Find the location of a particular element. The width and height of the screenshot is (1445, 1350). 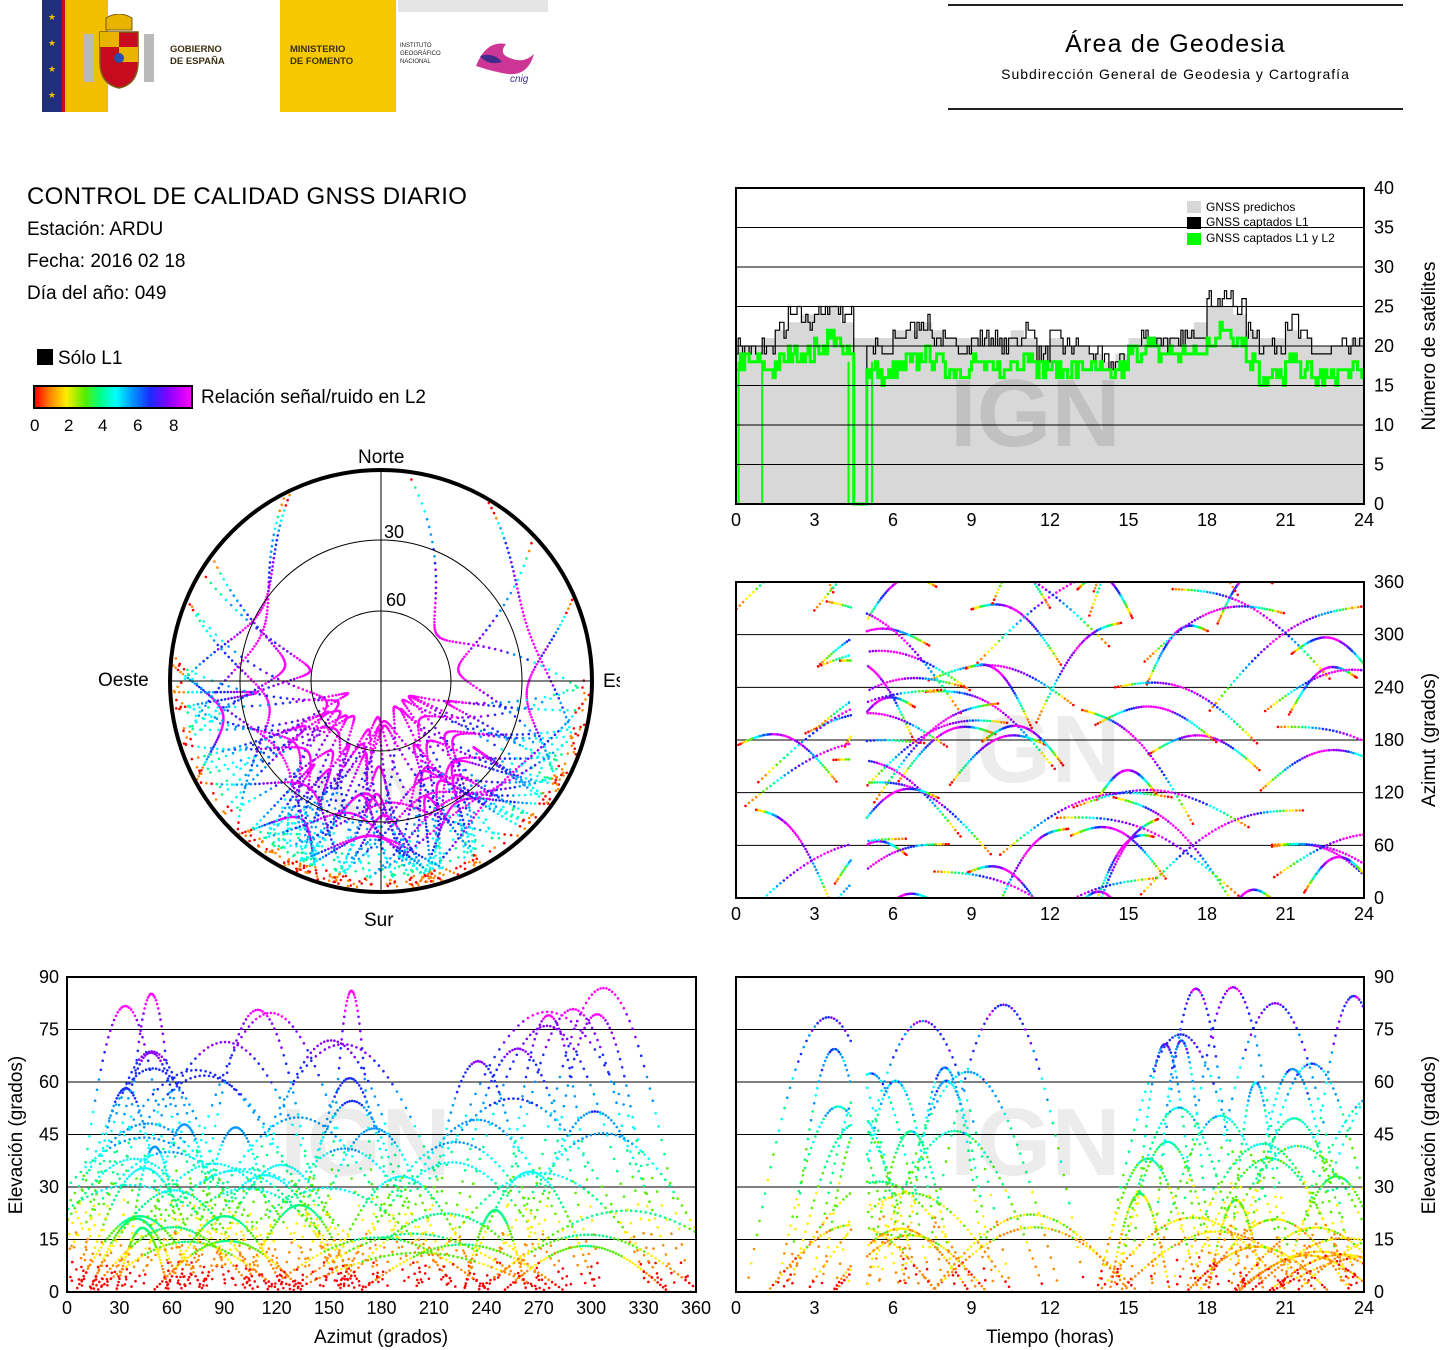

y-tick-label: 5 is located at coordinates (1379, 465).